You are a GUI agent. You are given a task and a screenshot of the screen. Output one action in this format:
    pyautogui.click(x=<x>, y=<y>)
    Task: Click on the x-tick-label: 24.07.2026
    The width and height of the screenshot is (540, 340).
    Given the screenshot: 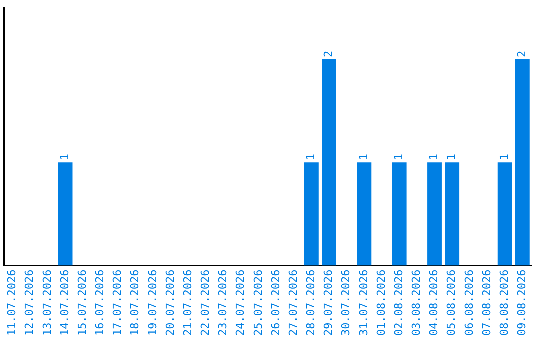 What is the action you would take?
    pyautogui.click(x=241, y=303)
    